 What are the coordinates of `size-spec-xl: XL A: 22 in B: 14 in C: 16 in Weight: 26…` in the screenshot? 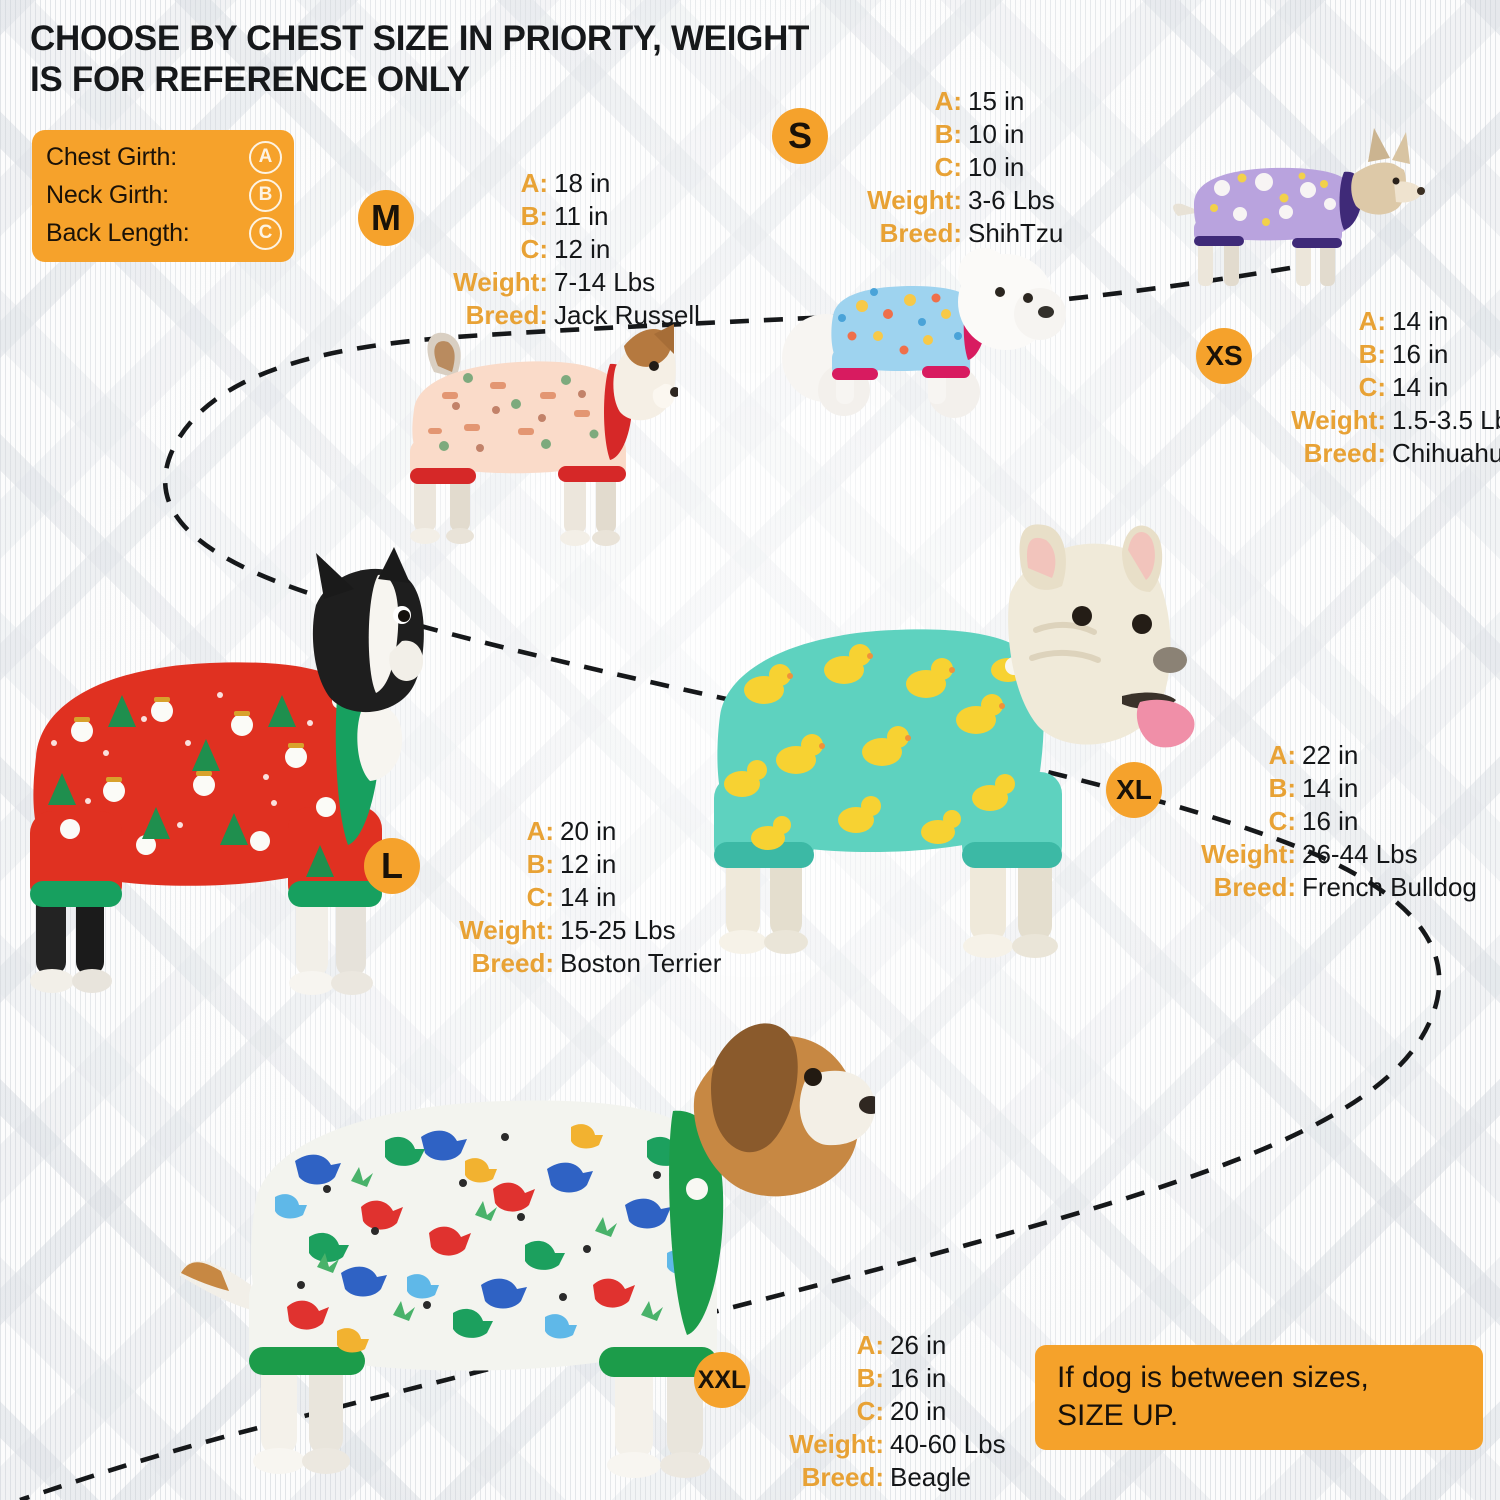 It's located at (1291, 824).